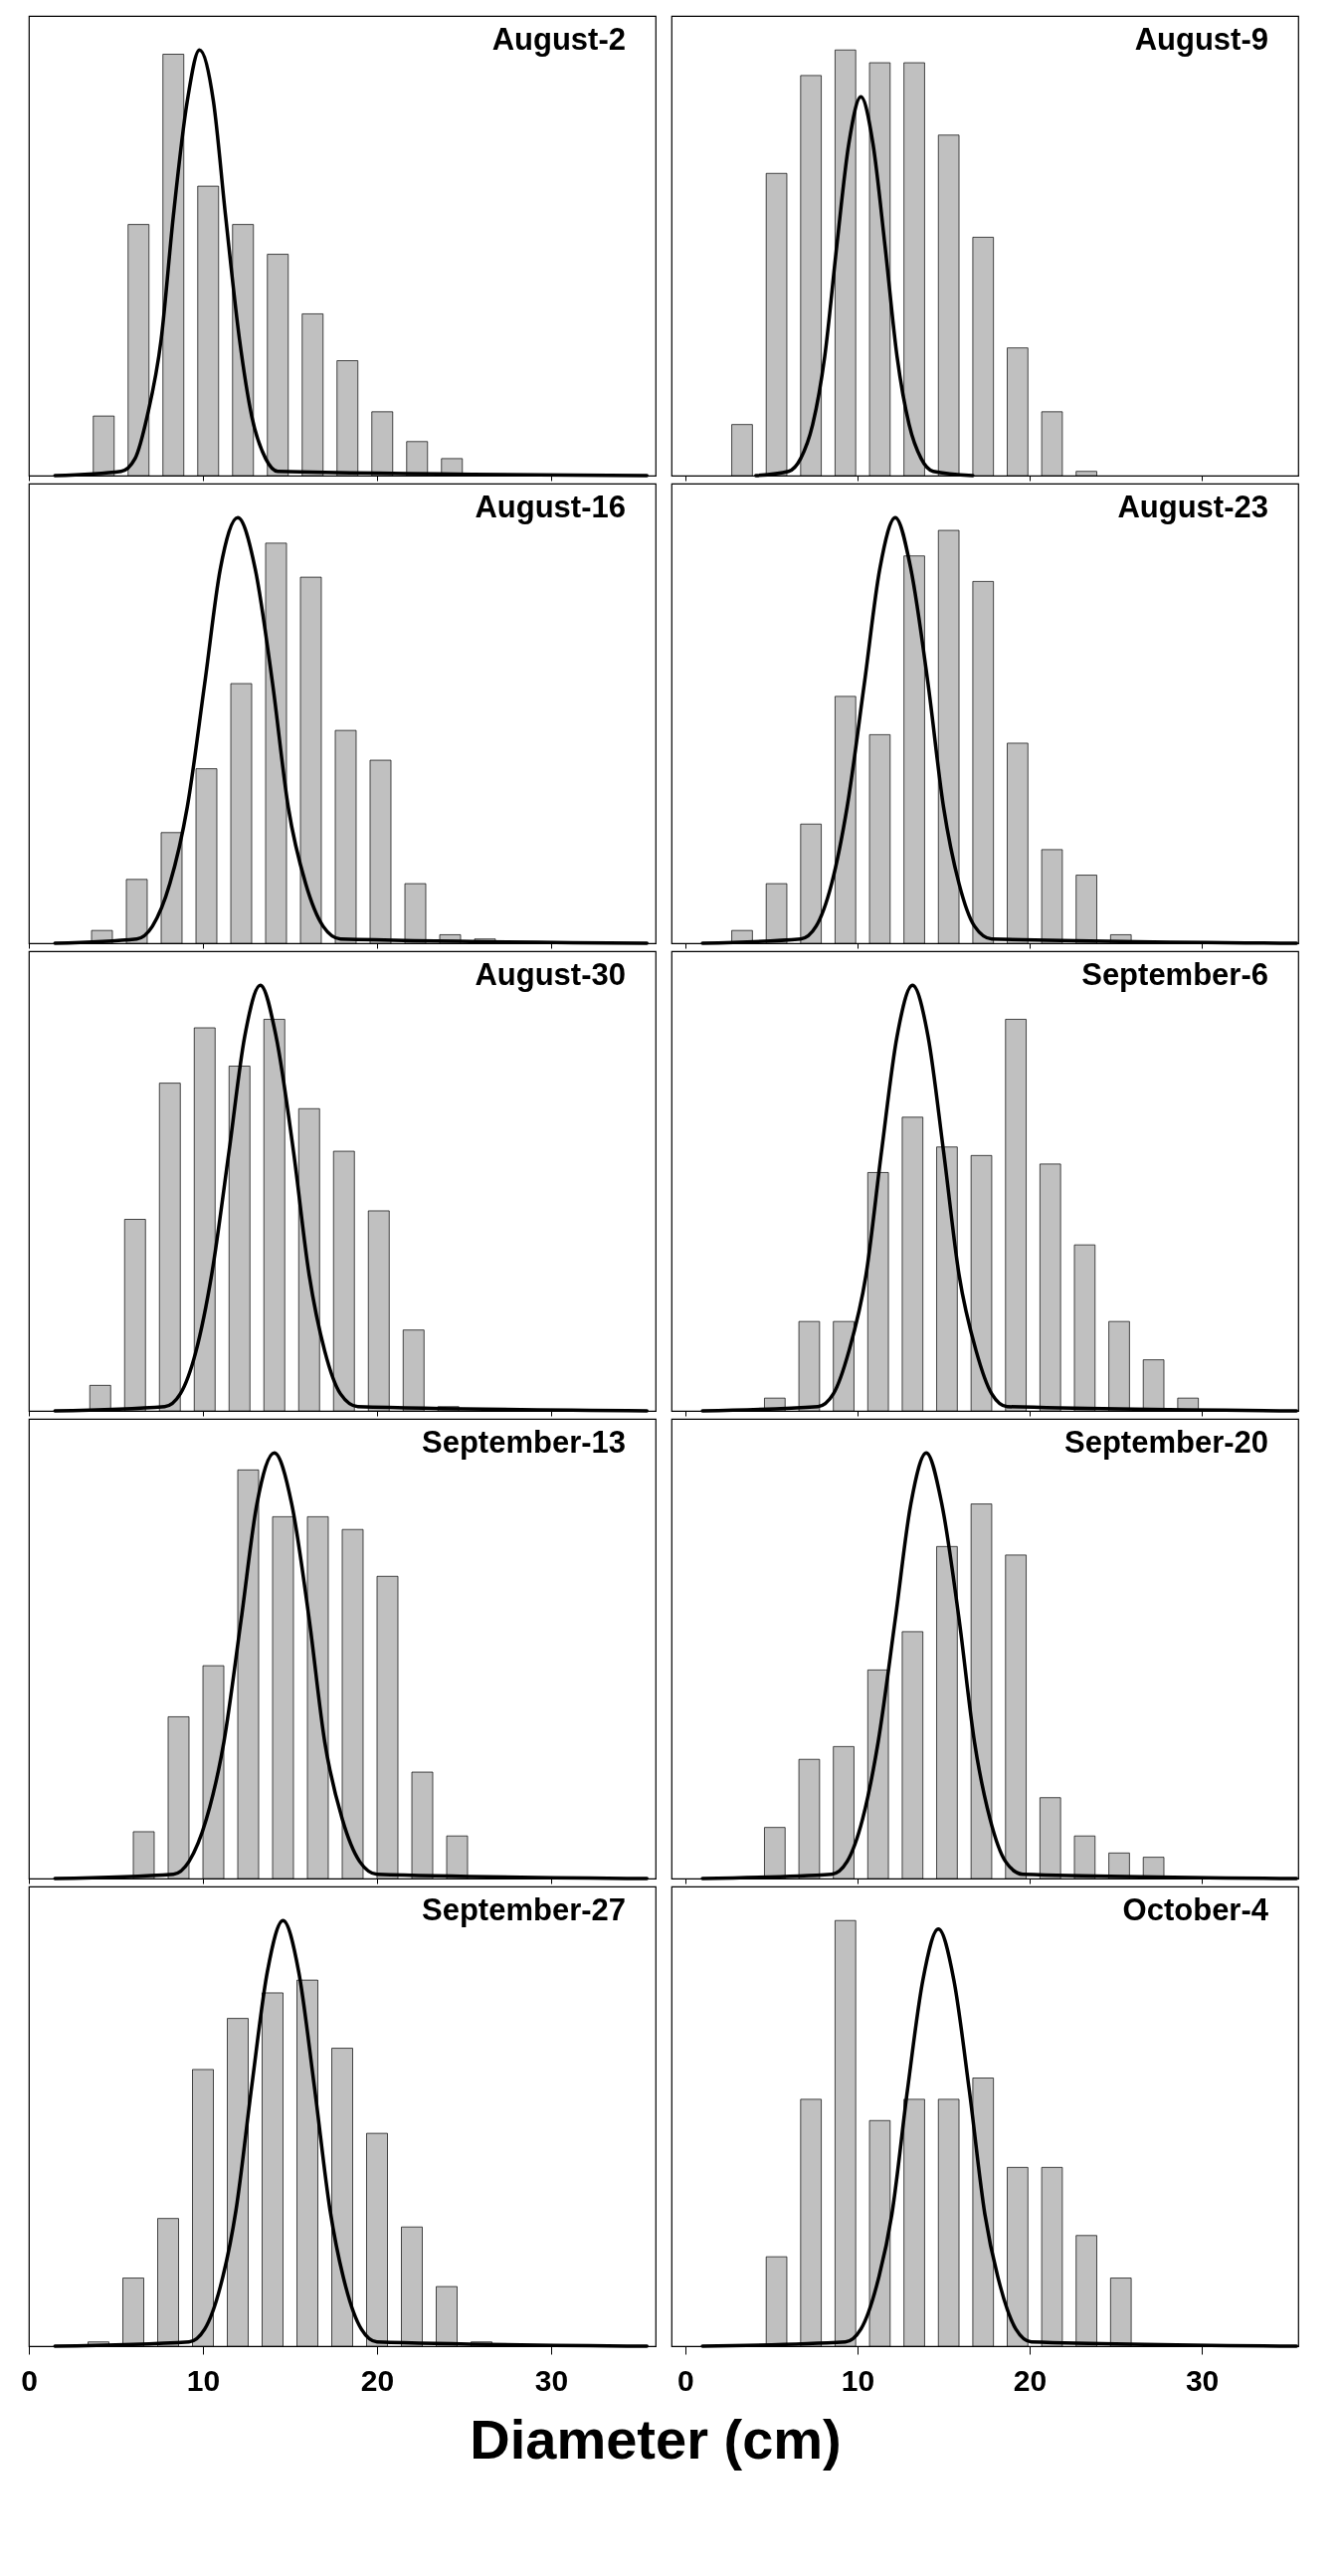 The width and height of the screenshot is (1341, 2576). What do you see at coordinates (523, 1909) in the screenshot?
I see `chart-title: September-27` at bounding box center [523, 1909].